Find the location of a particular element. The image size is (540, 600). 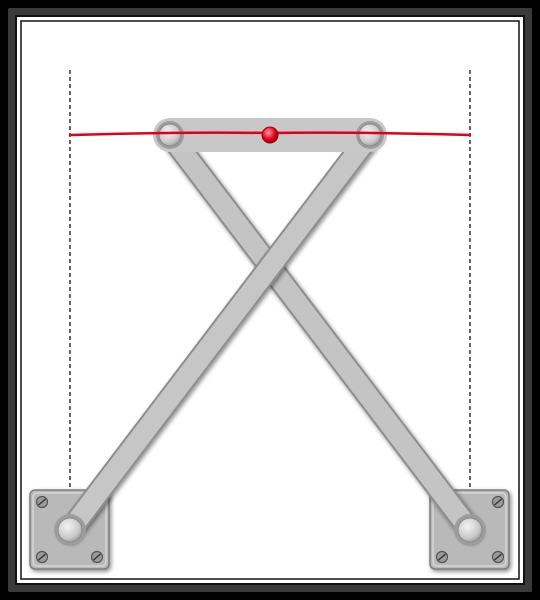

joint-ground-left is located at coordinates (70, 530).